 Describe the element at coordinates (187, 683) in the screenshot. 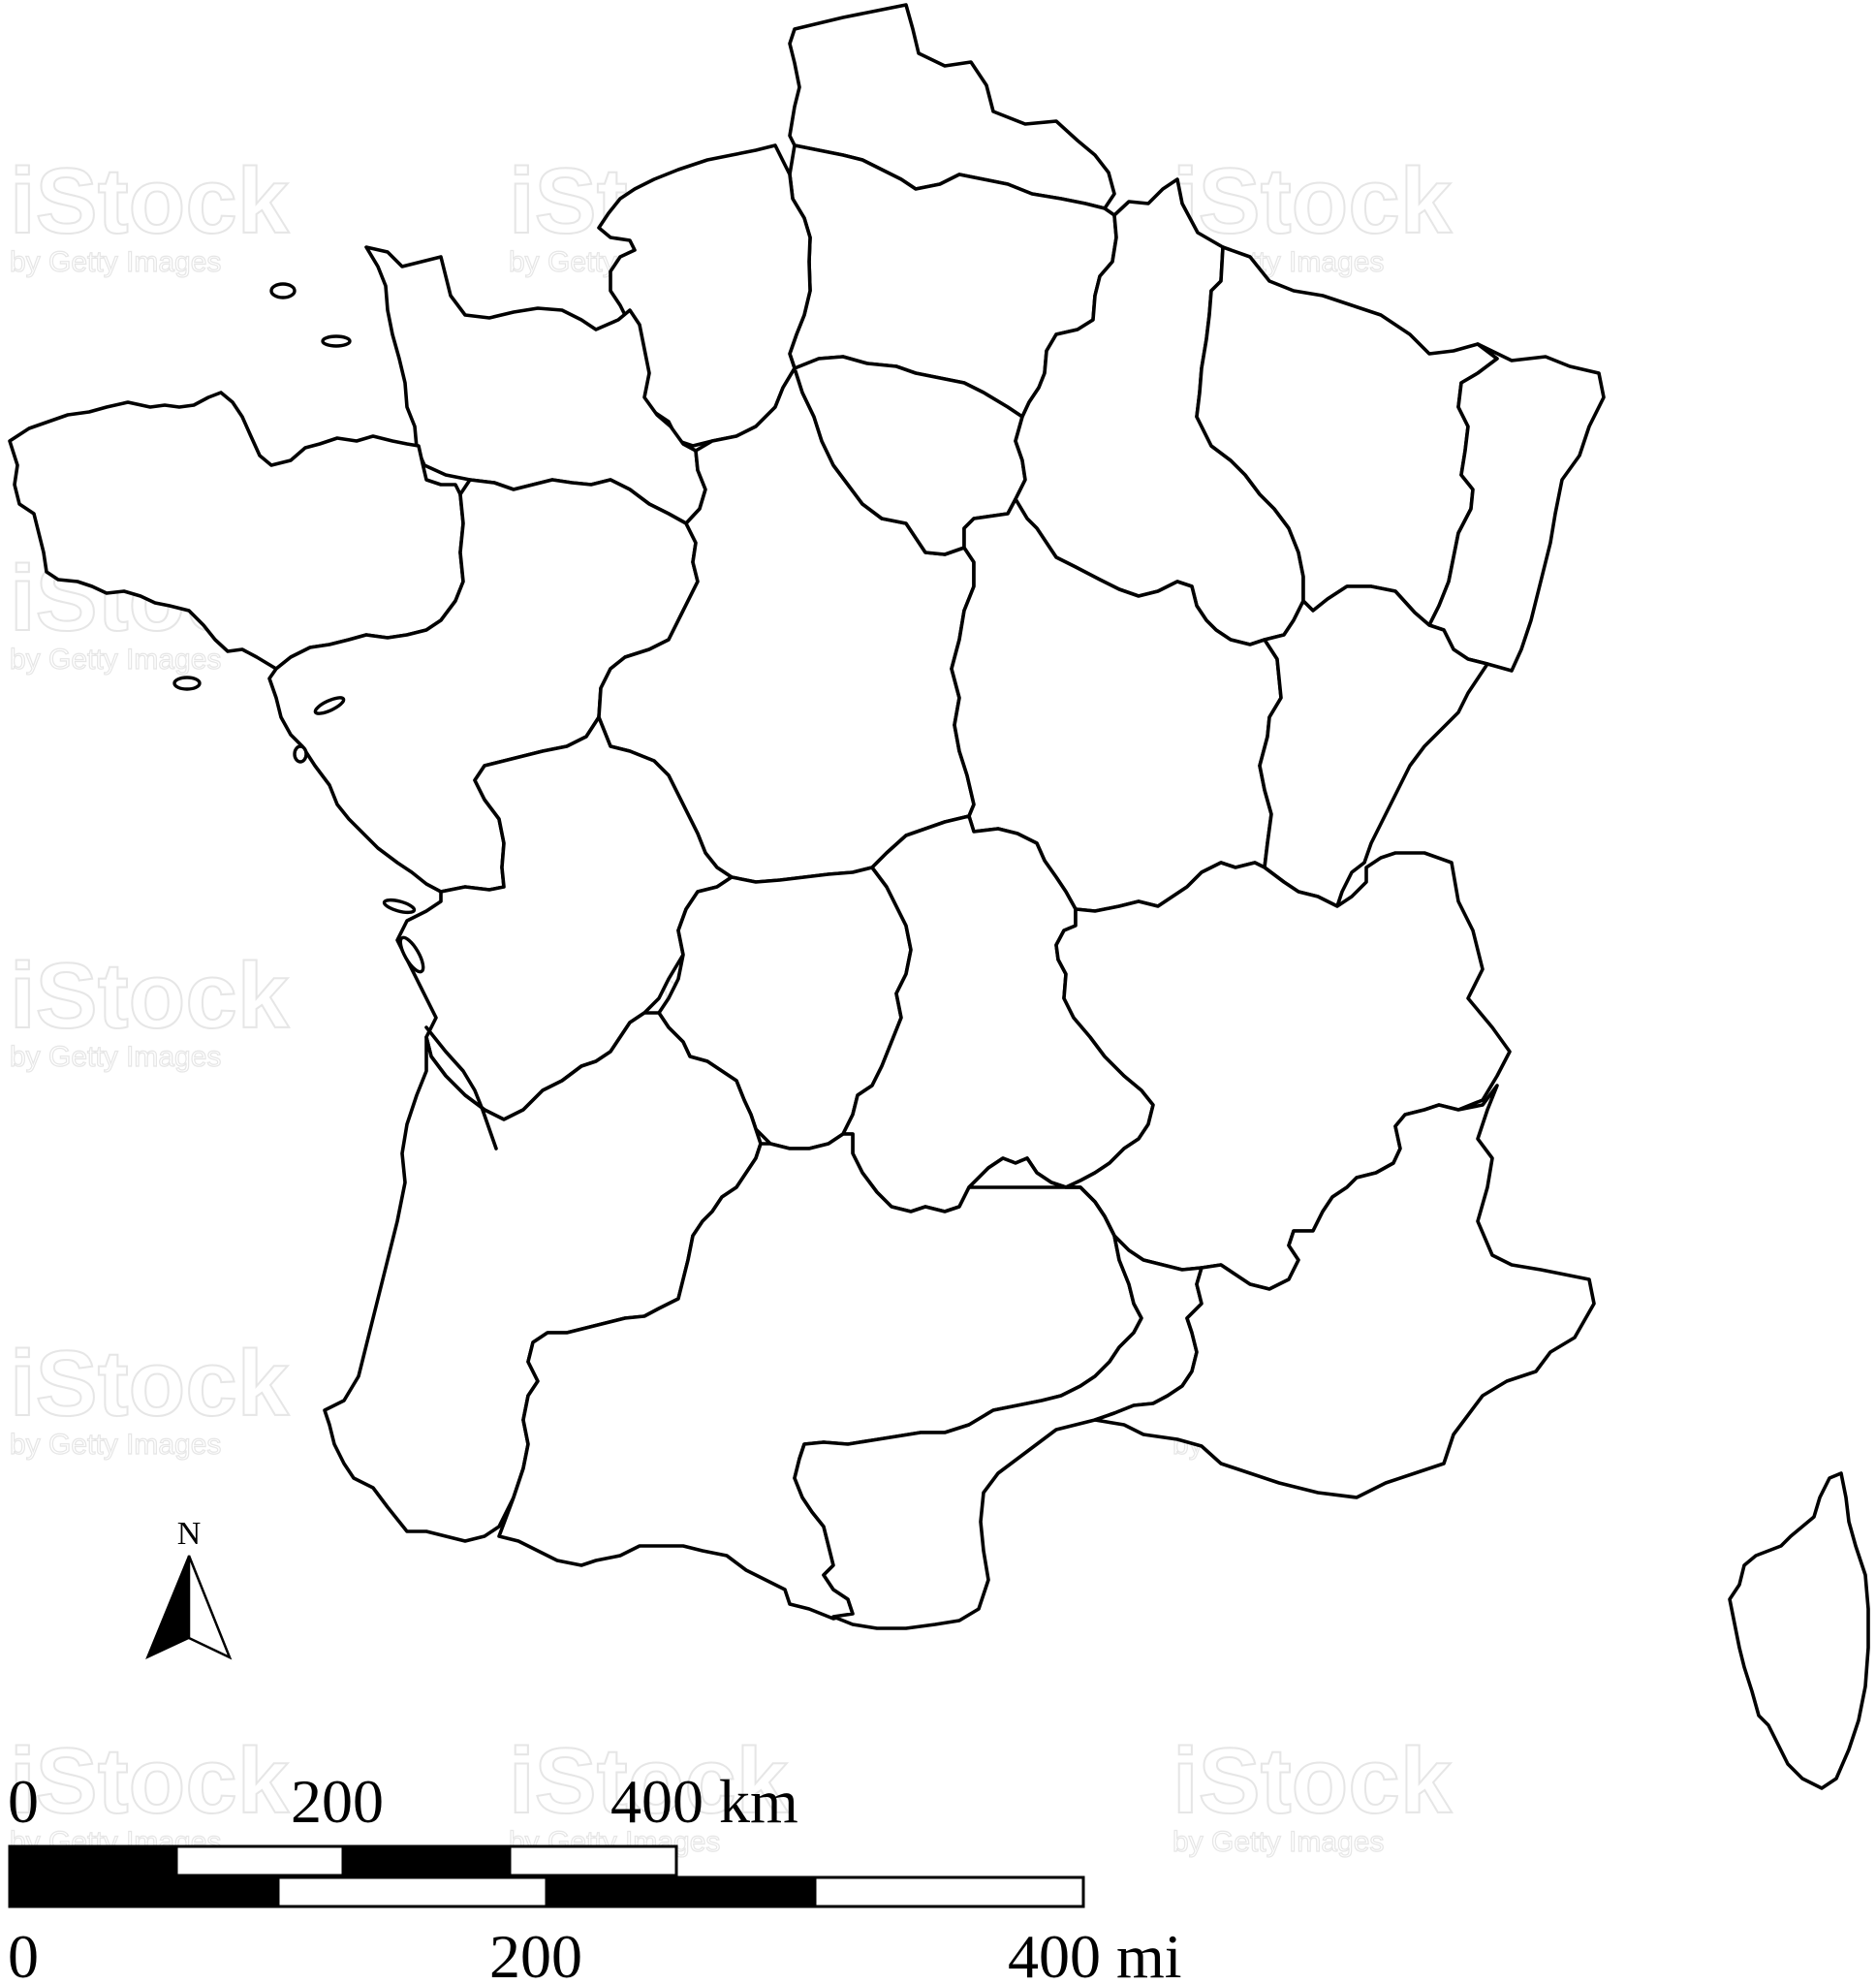

I see `island-belle-ile` at that location.